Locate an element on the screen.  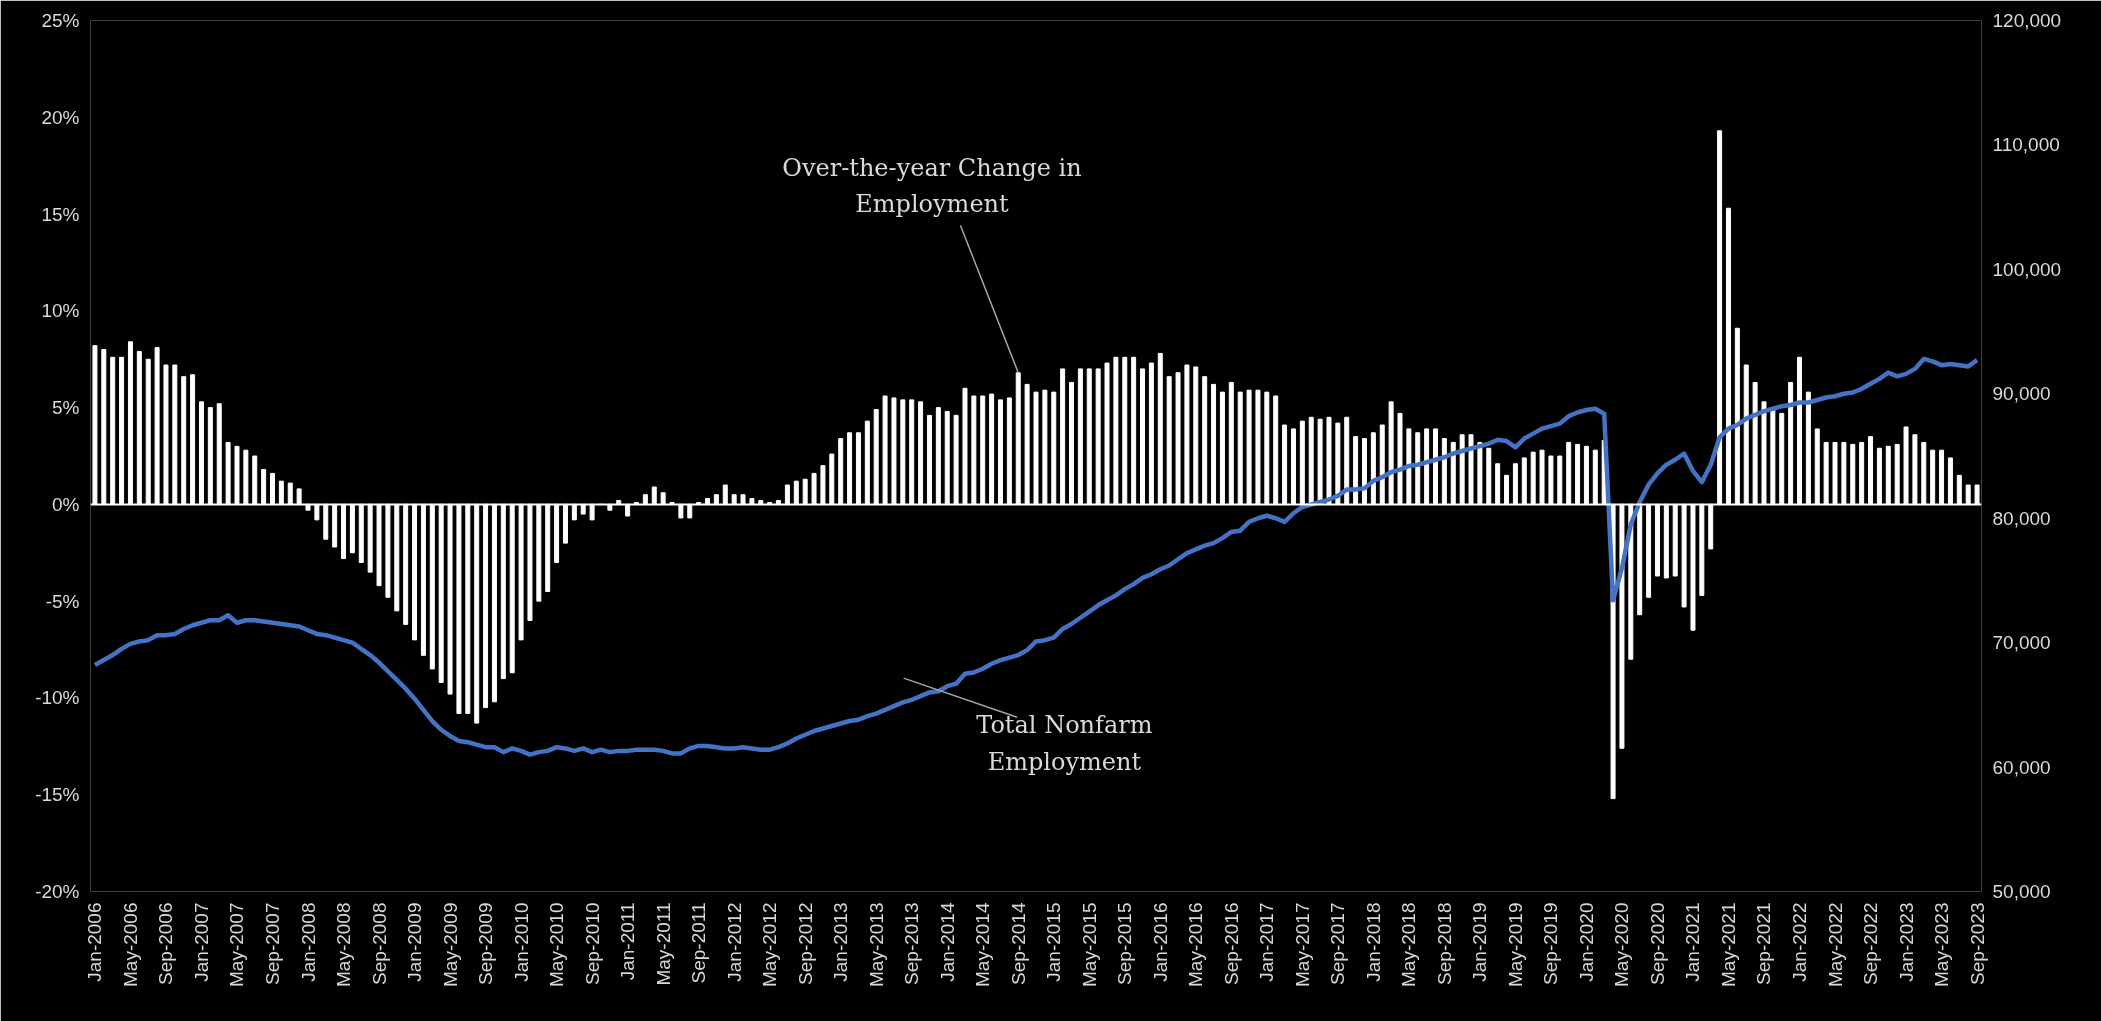
x-tick-label: Sep-2007 is located at coordinates (272, 943).